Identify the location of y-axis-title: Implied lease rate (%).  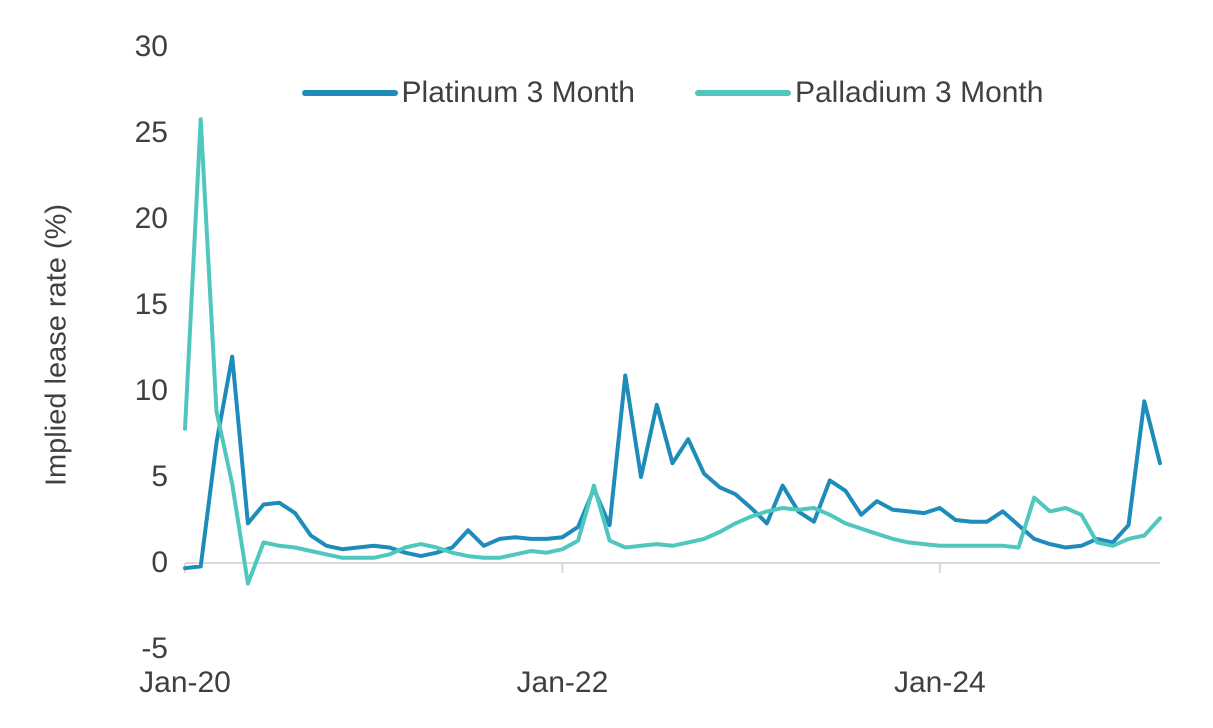
(56, 345).